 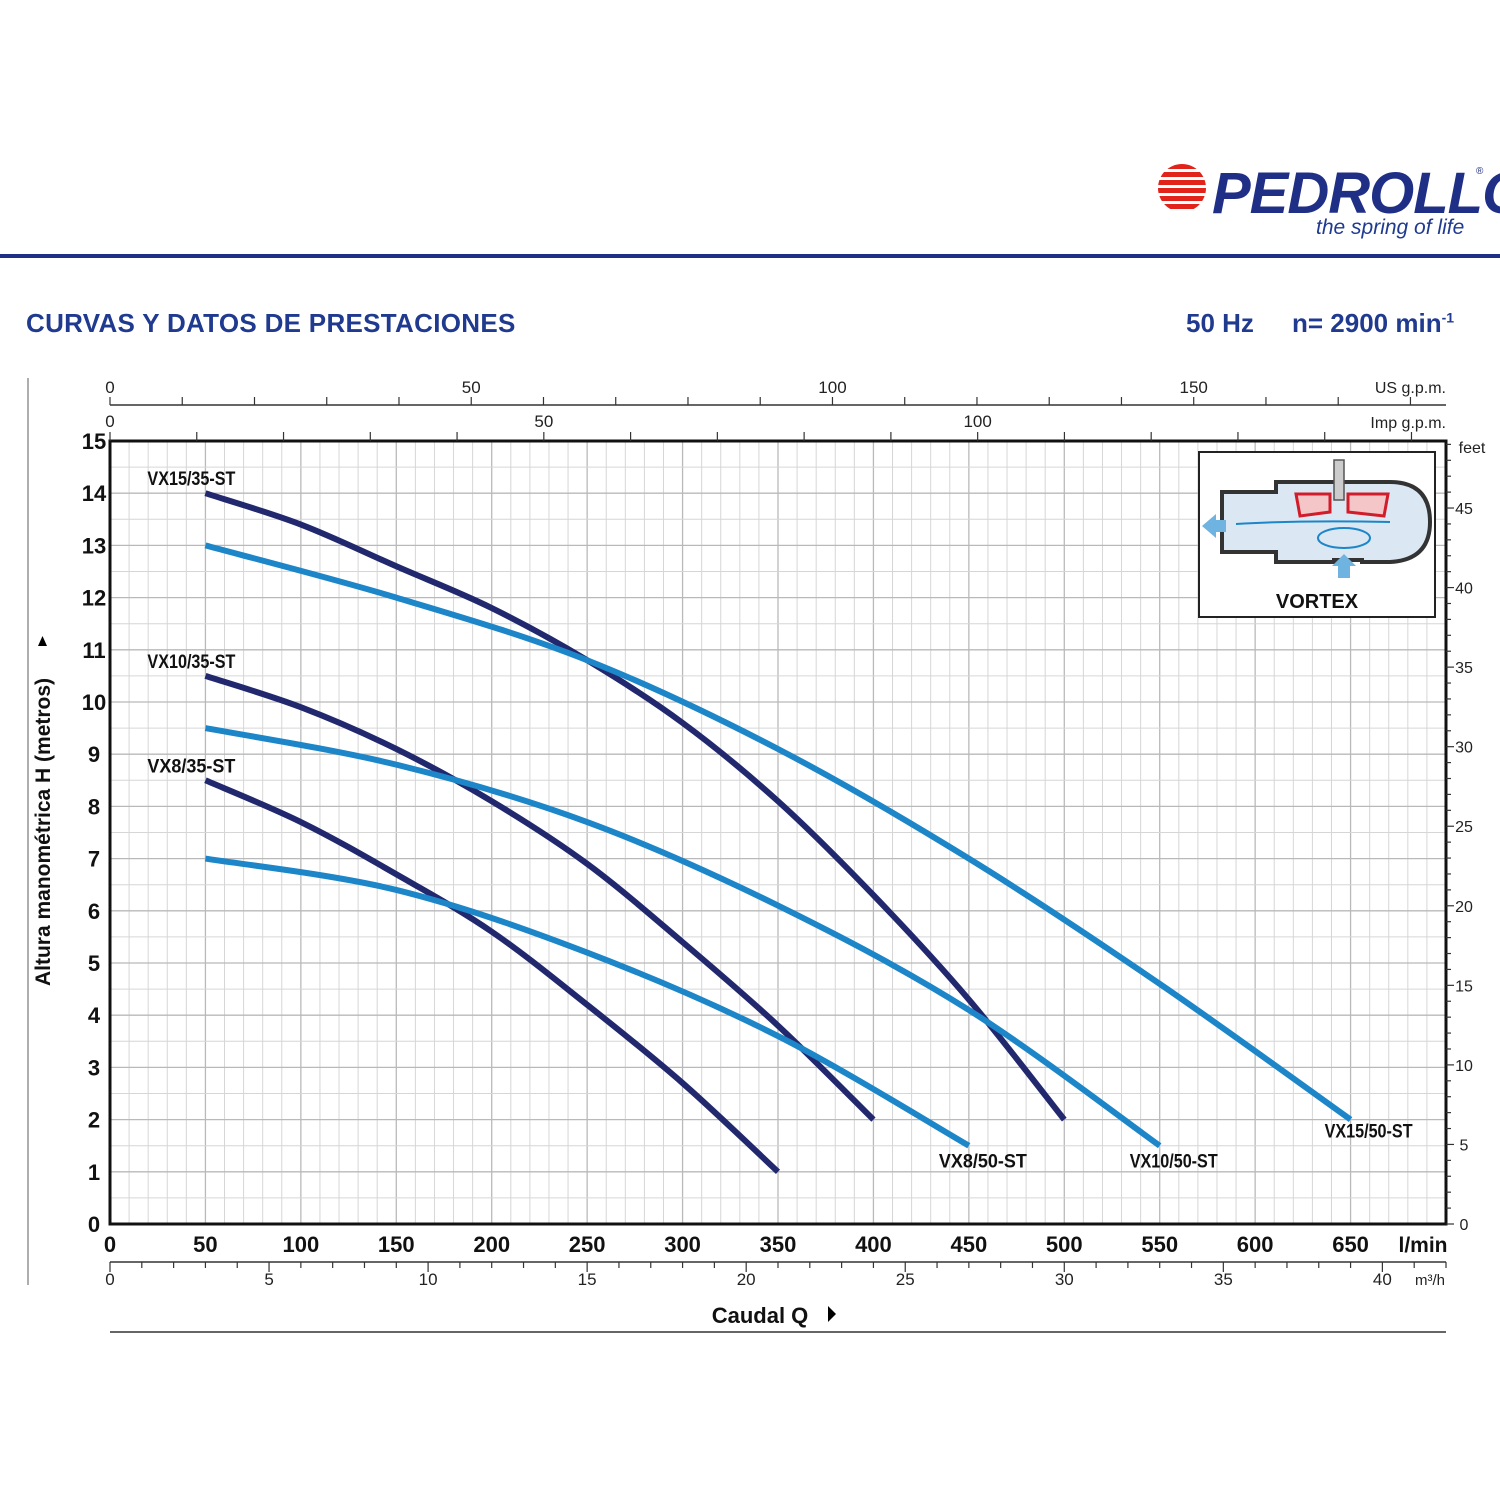 I want to click on vortex-inset: VORTEX, so click(x=1317, y=534).